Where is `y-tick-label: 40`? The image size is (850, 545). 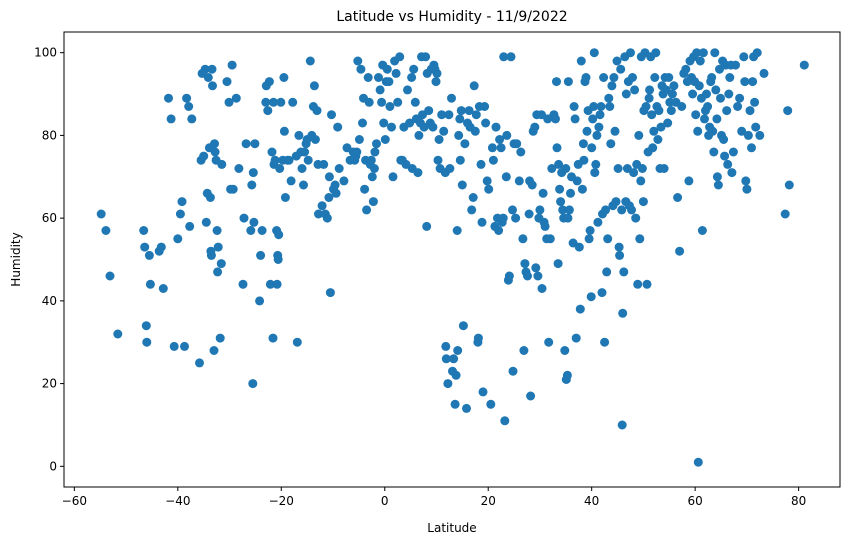
y-tick-label: 40 is located at coordinates (49, 301).